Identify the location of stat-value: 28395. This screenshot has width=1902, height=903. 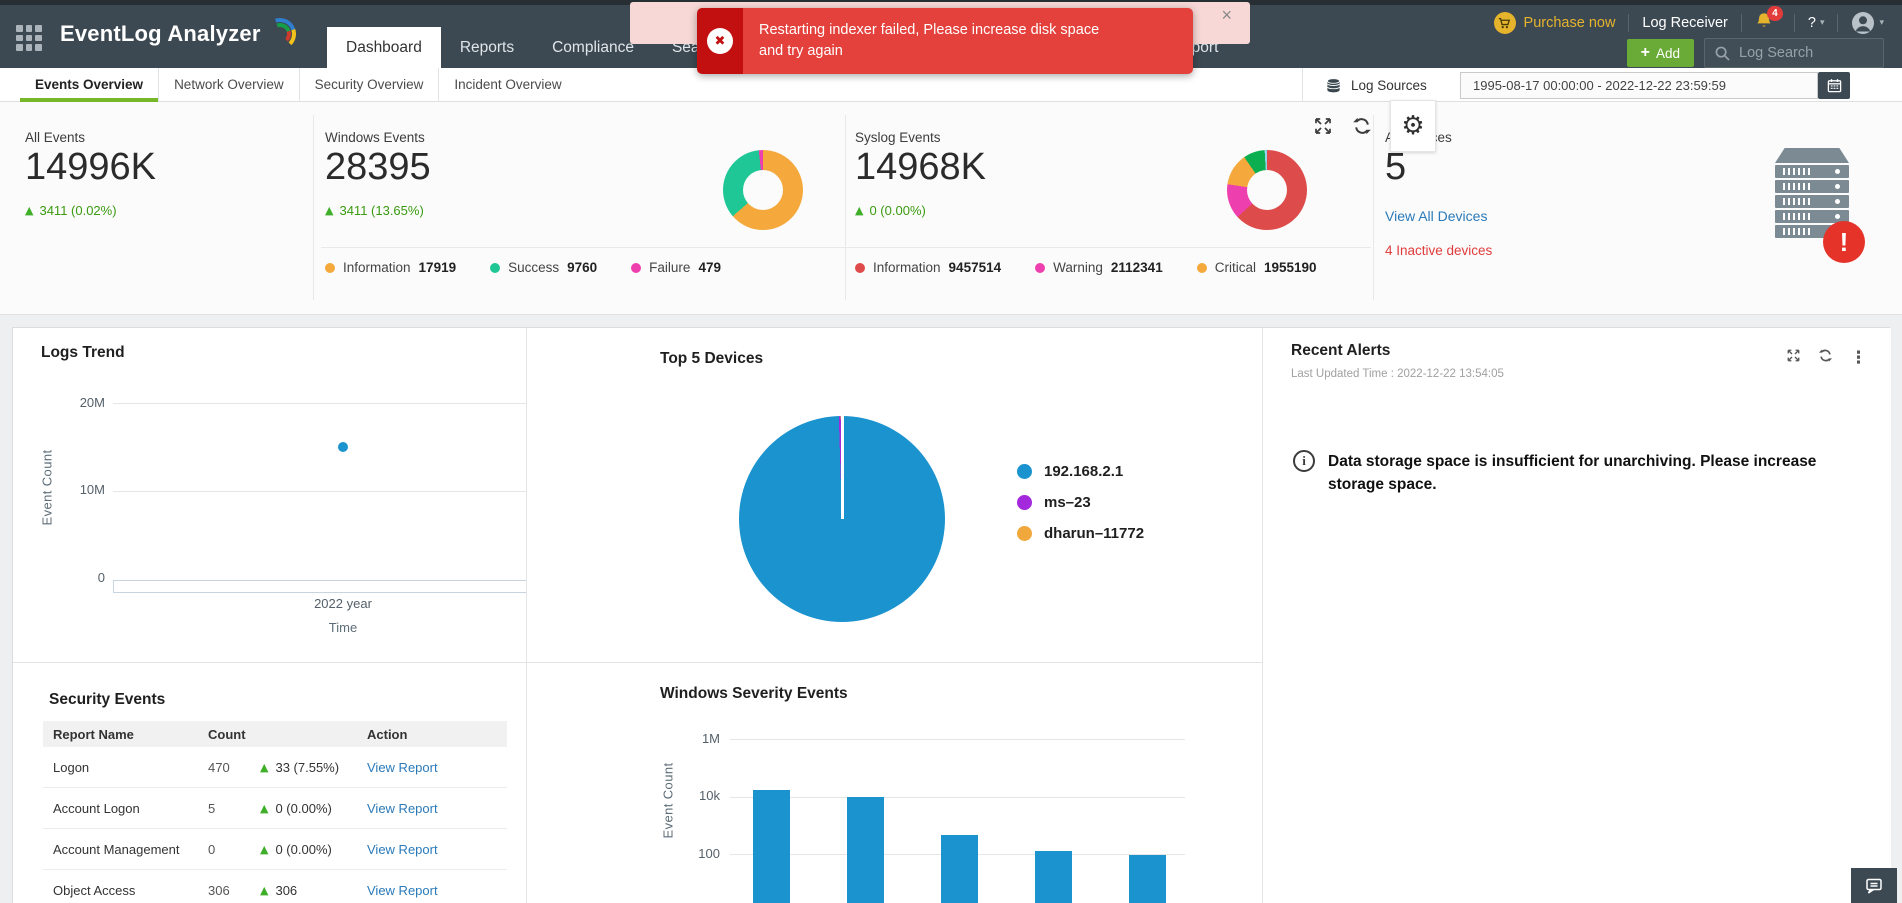
(378, 167).